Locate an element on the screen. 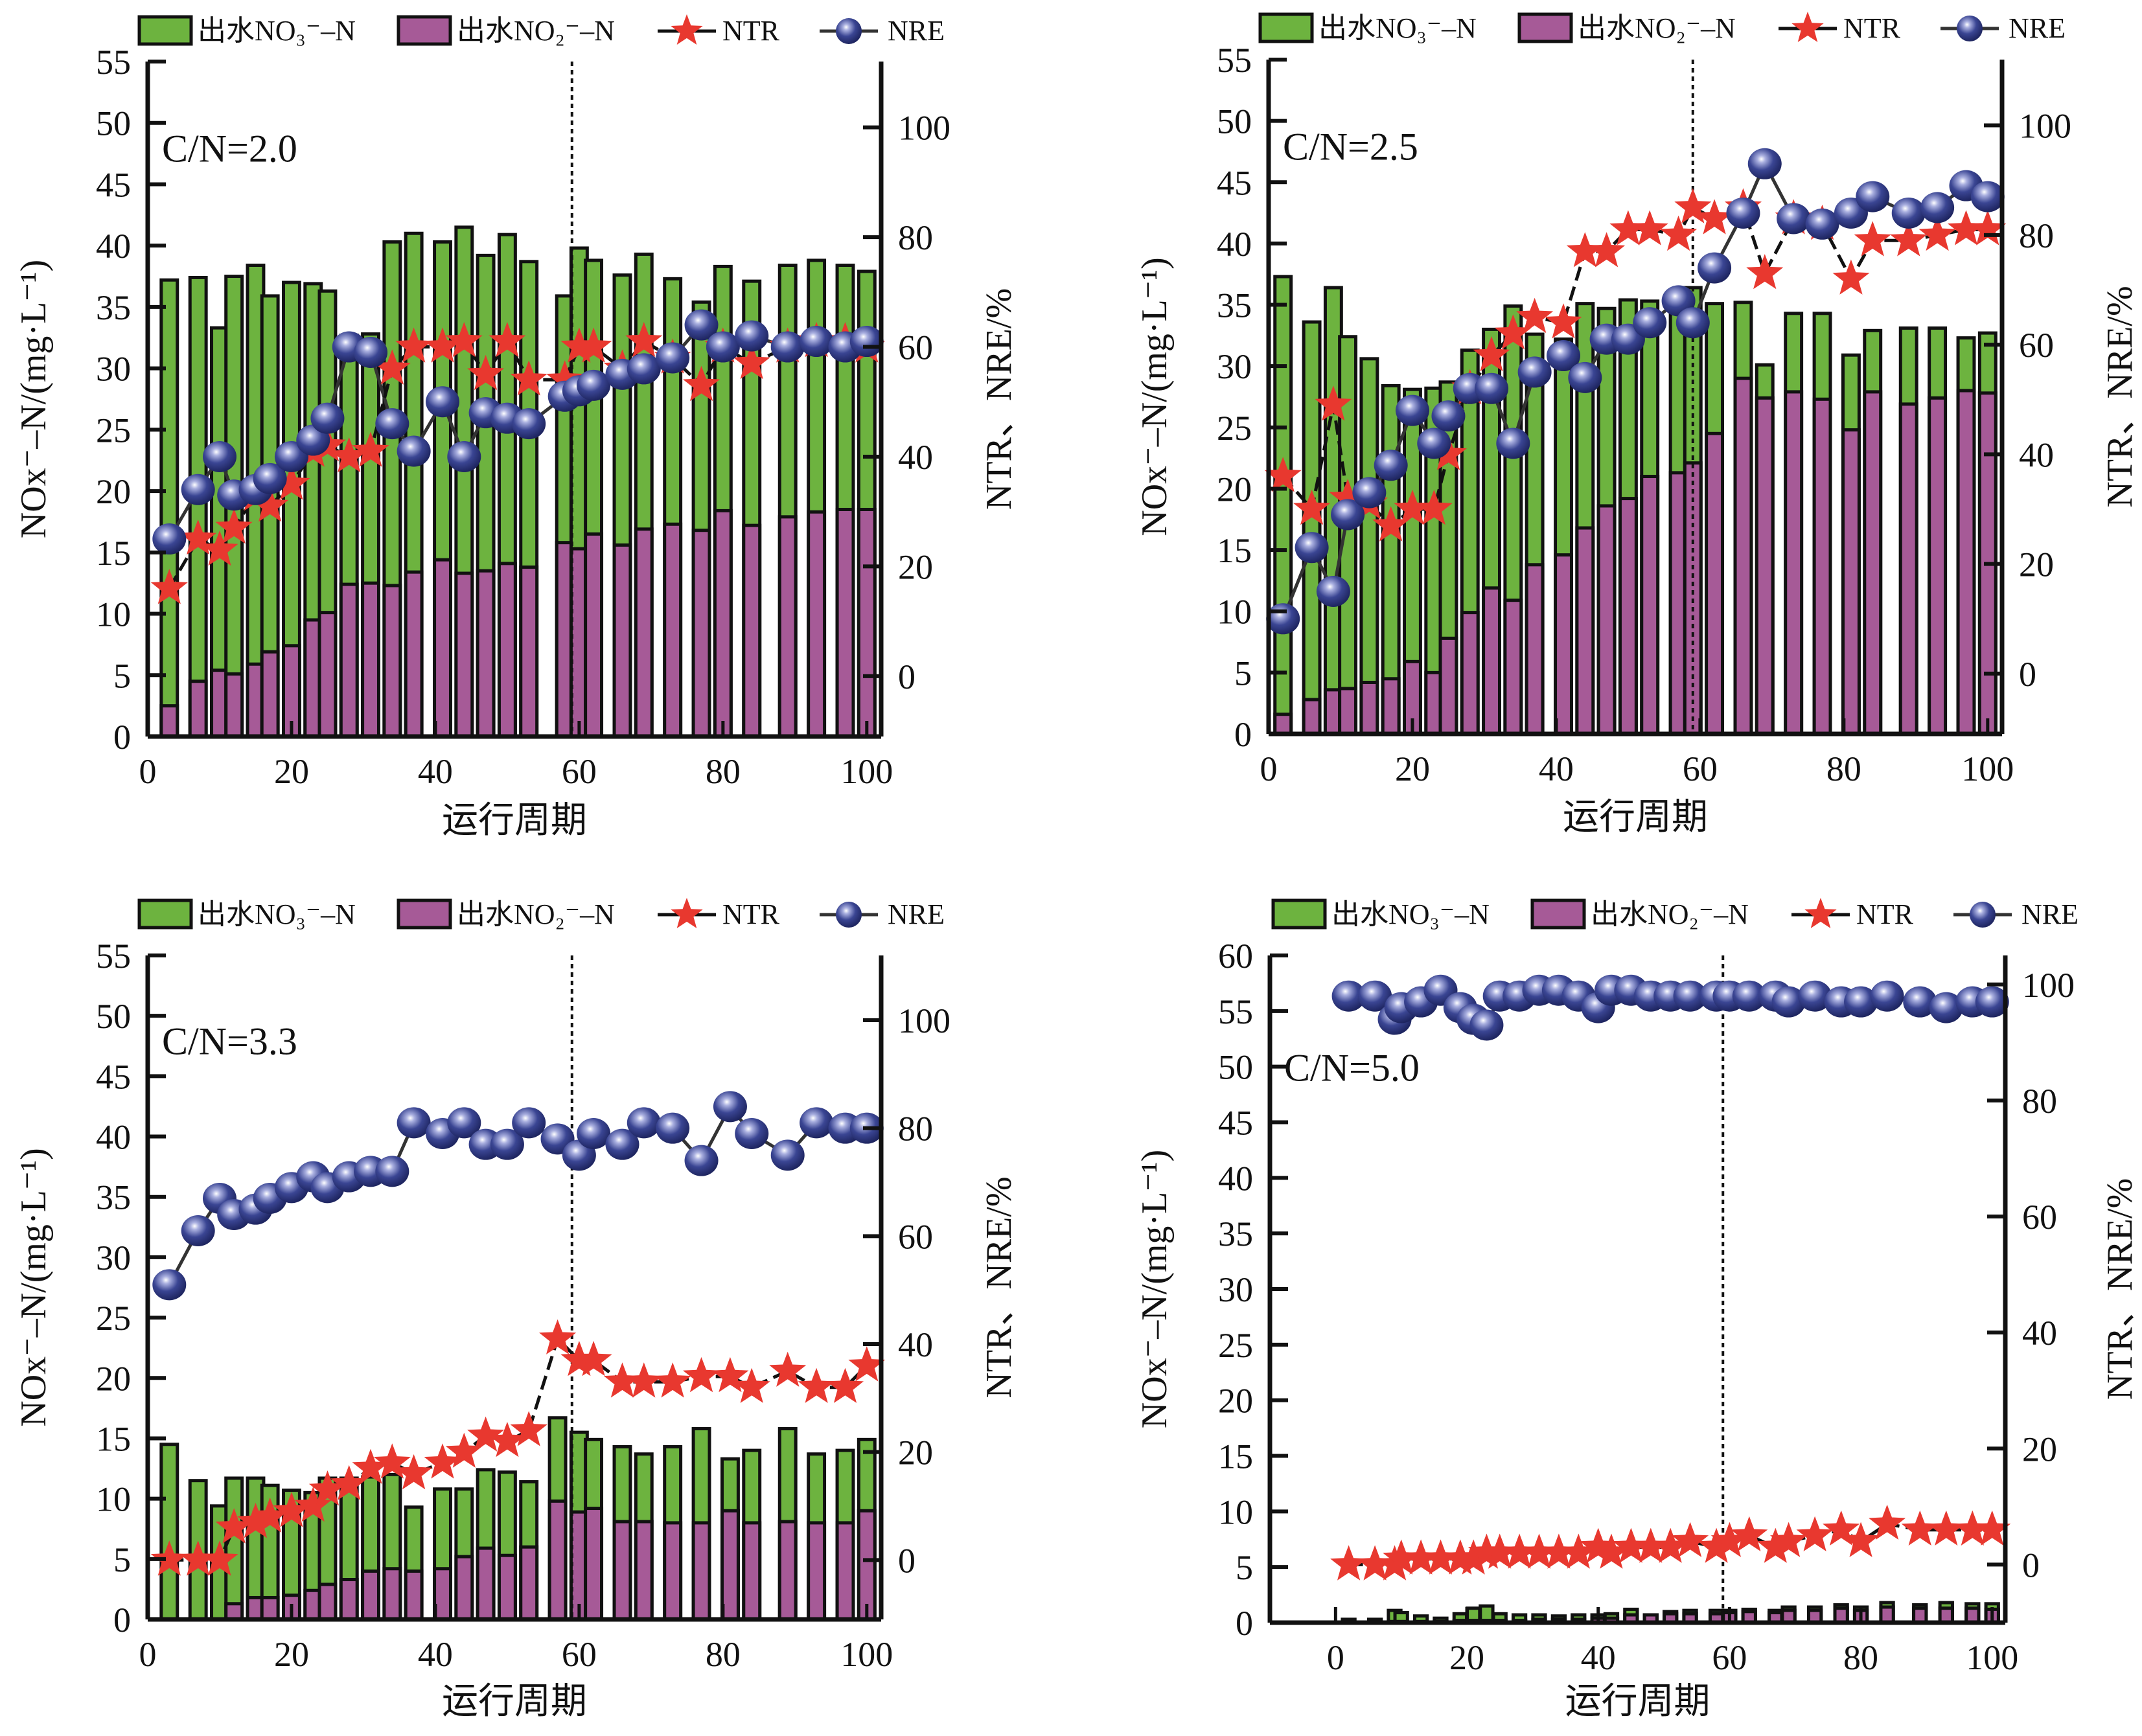 Image resolution: width=2142 pixels, height=1736 pixels. y-tick-label: 20 is located at coordinates (1234, 489).